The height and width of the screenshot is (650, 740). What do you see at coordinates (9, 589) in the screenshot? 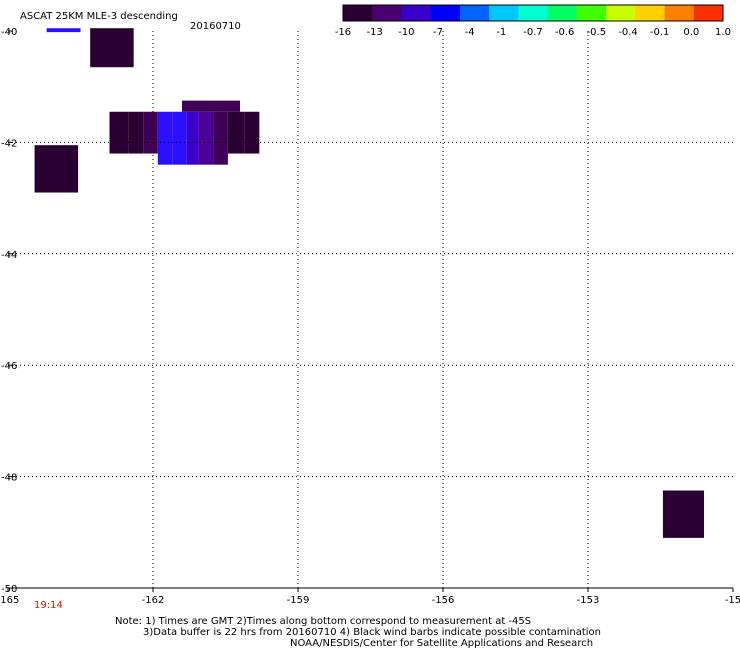
I see `y-tick-label: -50` at bounding box center [9, 589].